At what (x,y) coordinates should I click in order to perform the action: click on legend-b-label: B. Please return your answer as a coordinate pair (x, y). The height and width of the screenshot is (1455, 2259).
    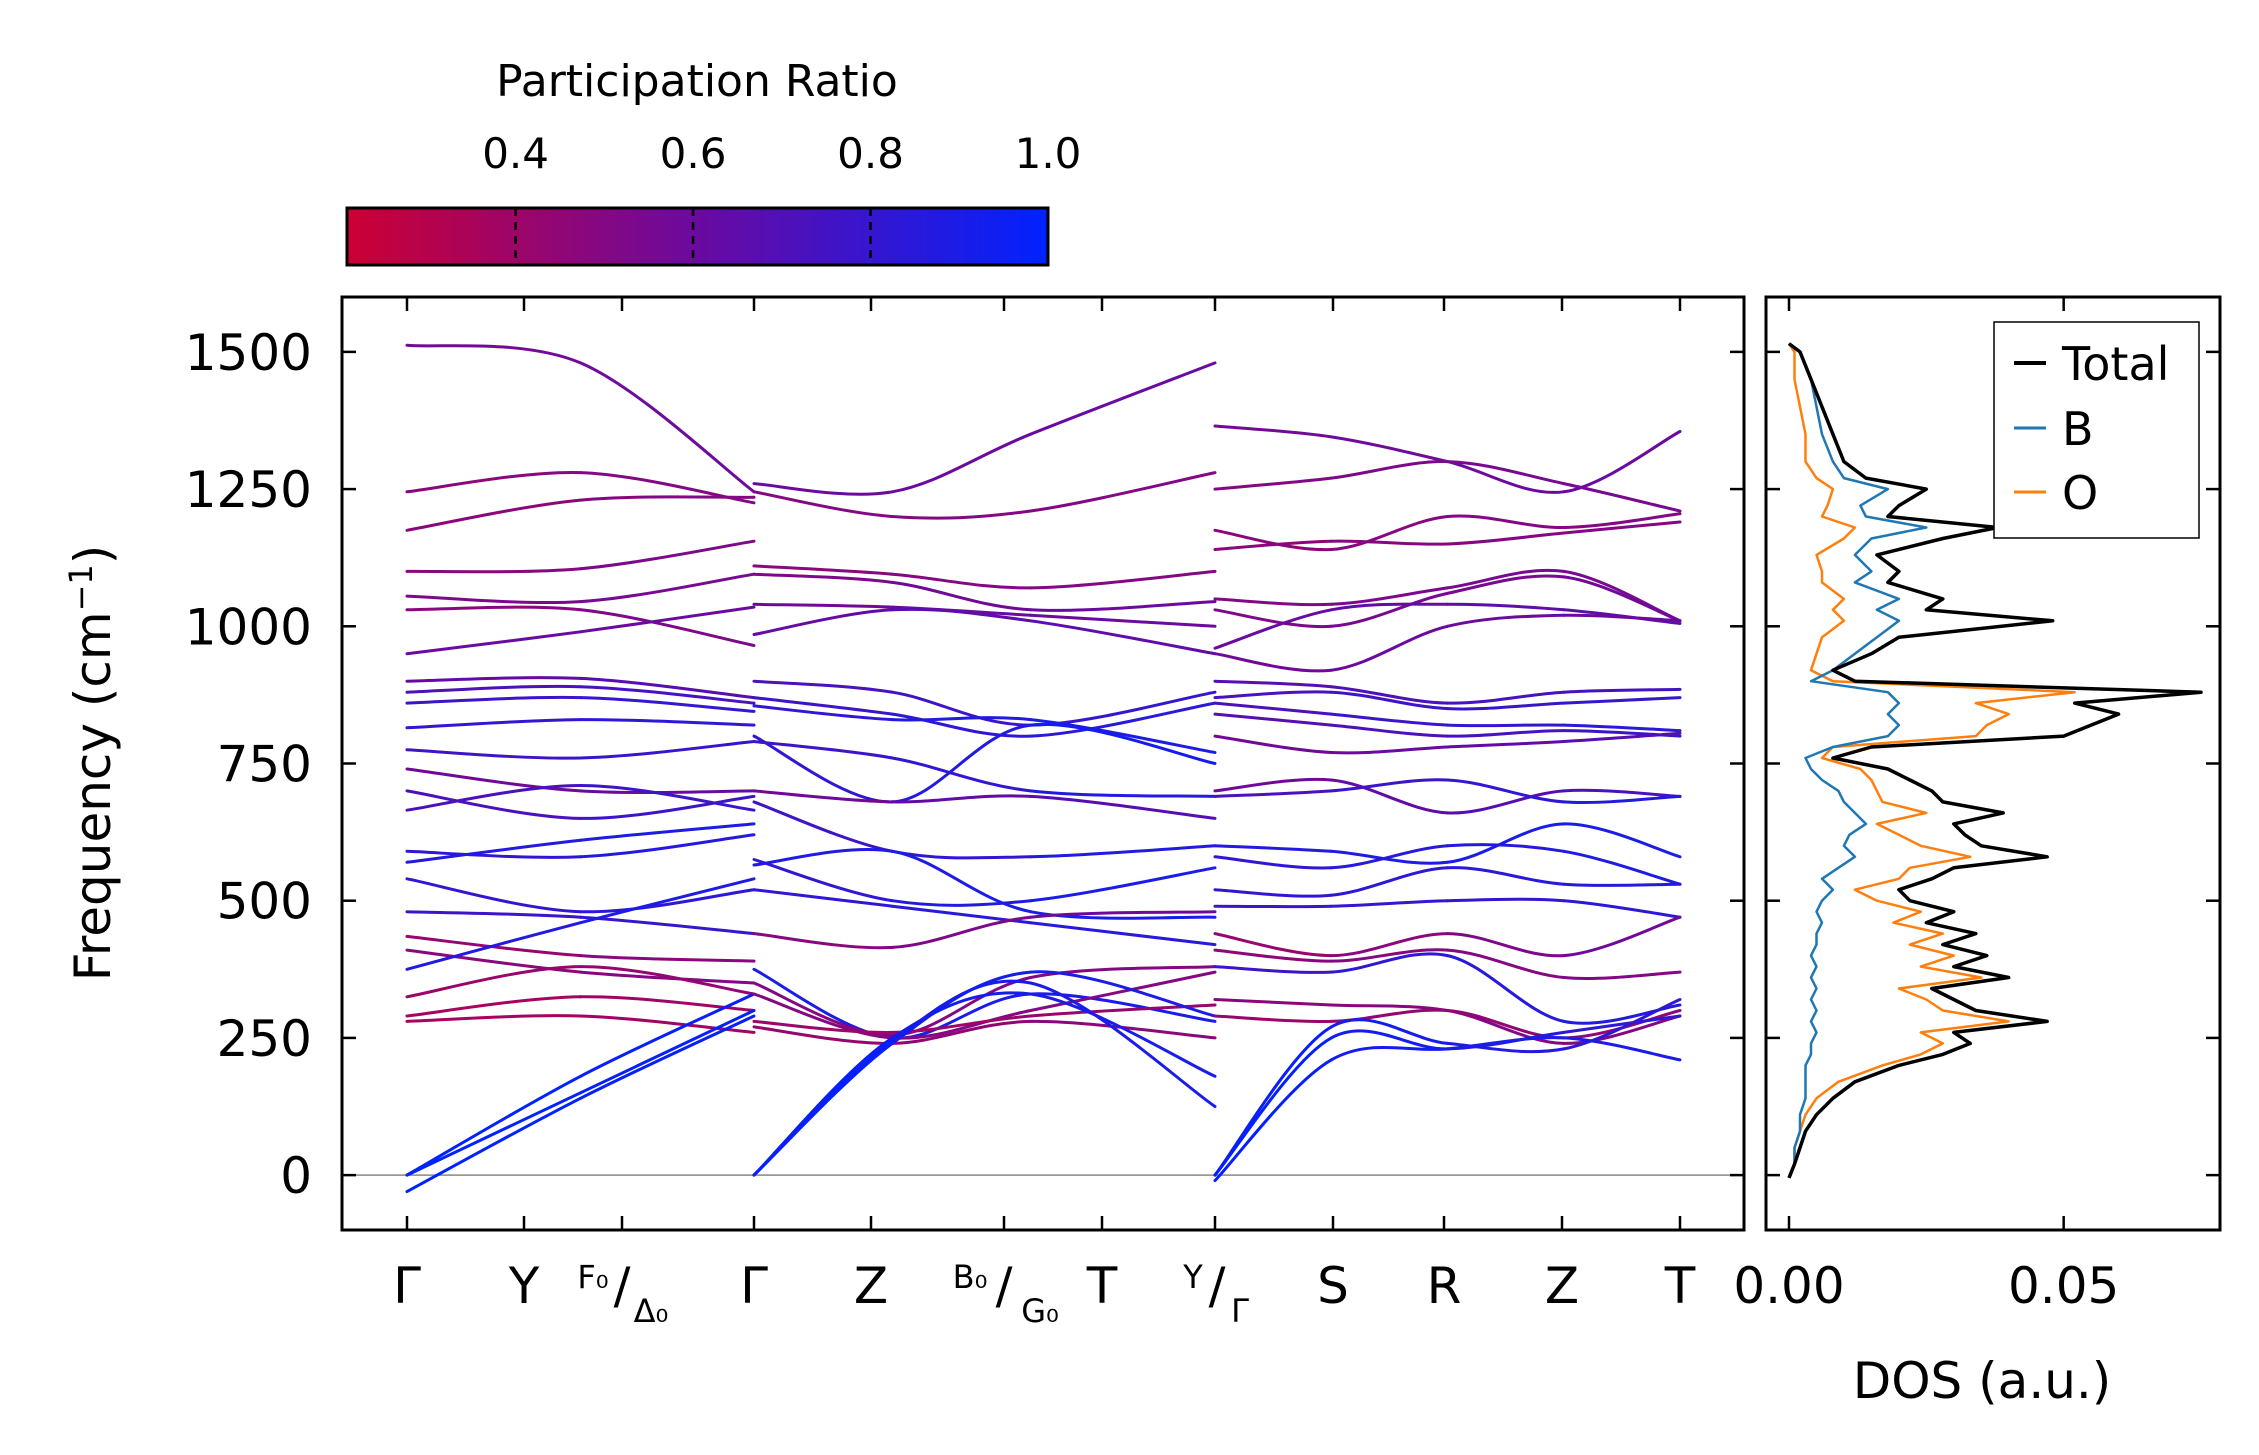
    Looking at the image, I should click on (2078, 429).